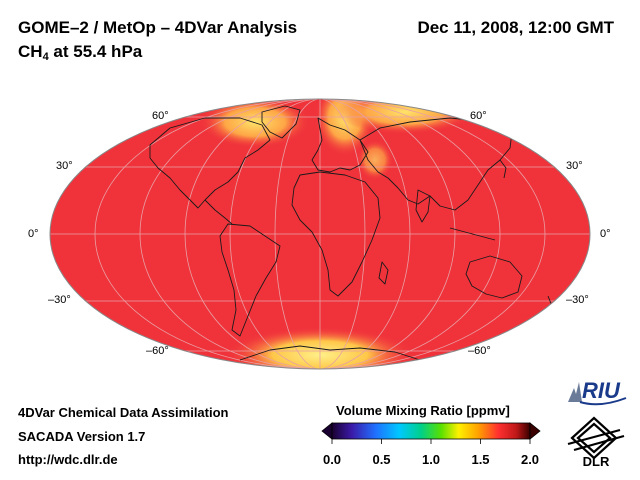 The height and width of the screenshot is (480, 640). Describe the element at coordinates (33, 234) in the screenshot. I see `lat-label-eq-left: 0°` at that location.